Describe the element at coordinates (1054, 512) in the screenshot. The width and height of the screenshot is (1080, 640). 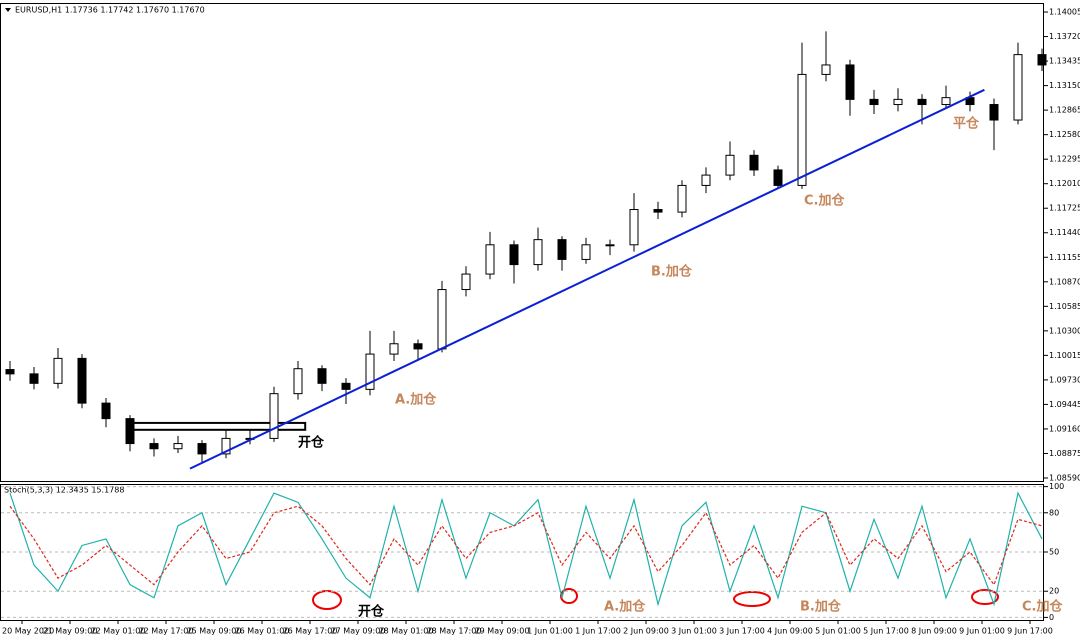
I see `y-tick-label: 80` at that location.